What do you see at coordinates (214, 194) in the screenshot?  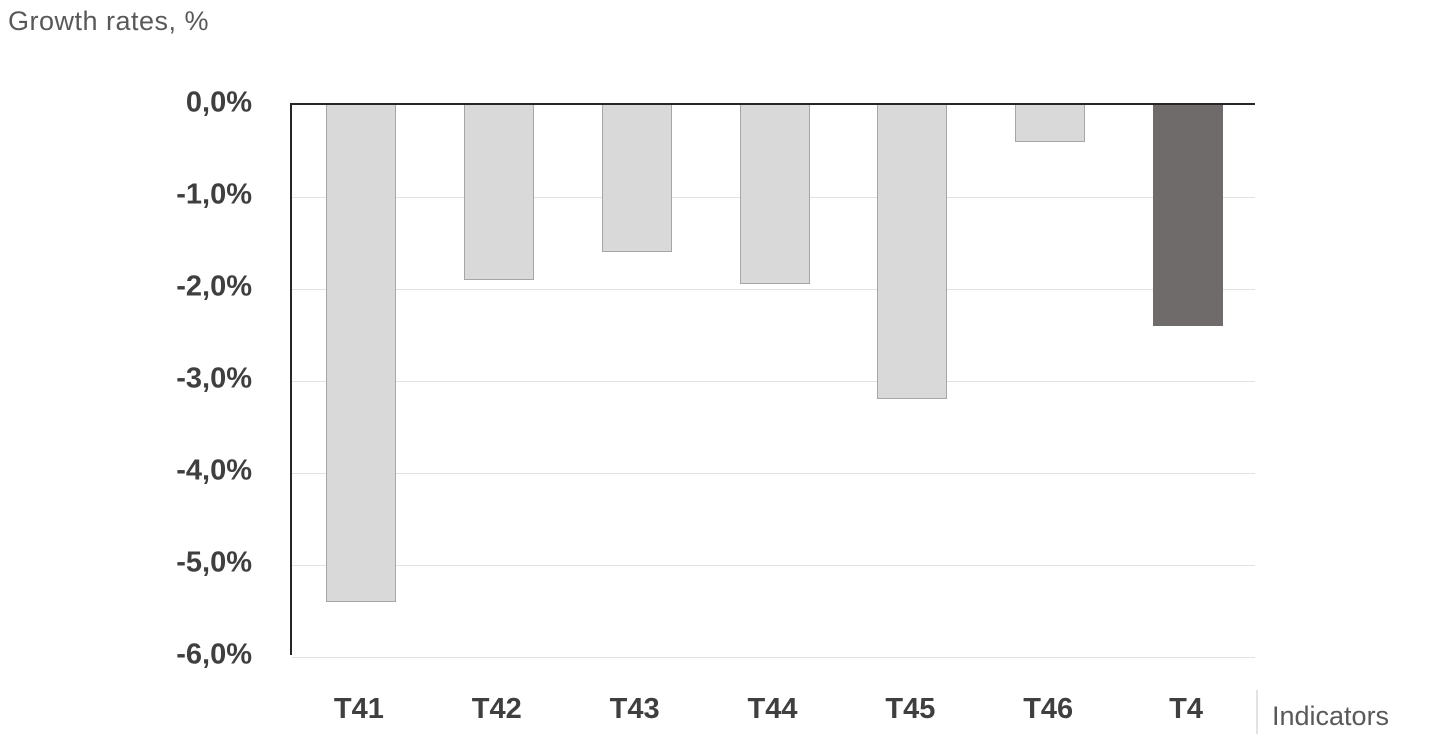 I see `y-tick-label: -1,0%` at bounding box center [214, 194].